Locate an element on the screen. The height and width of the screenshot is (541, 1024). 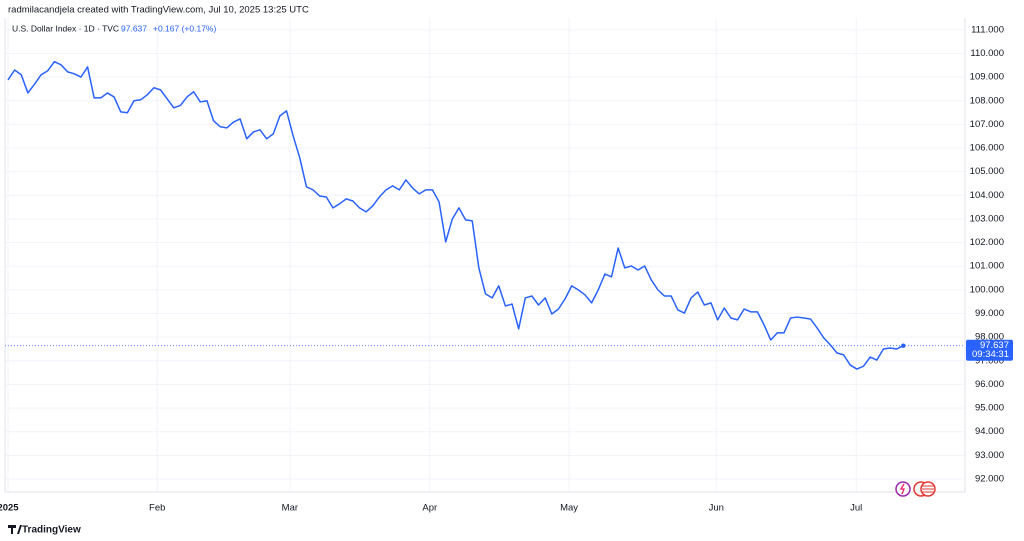
x-tick-label: Mar is located at coordinates (290, 508).